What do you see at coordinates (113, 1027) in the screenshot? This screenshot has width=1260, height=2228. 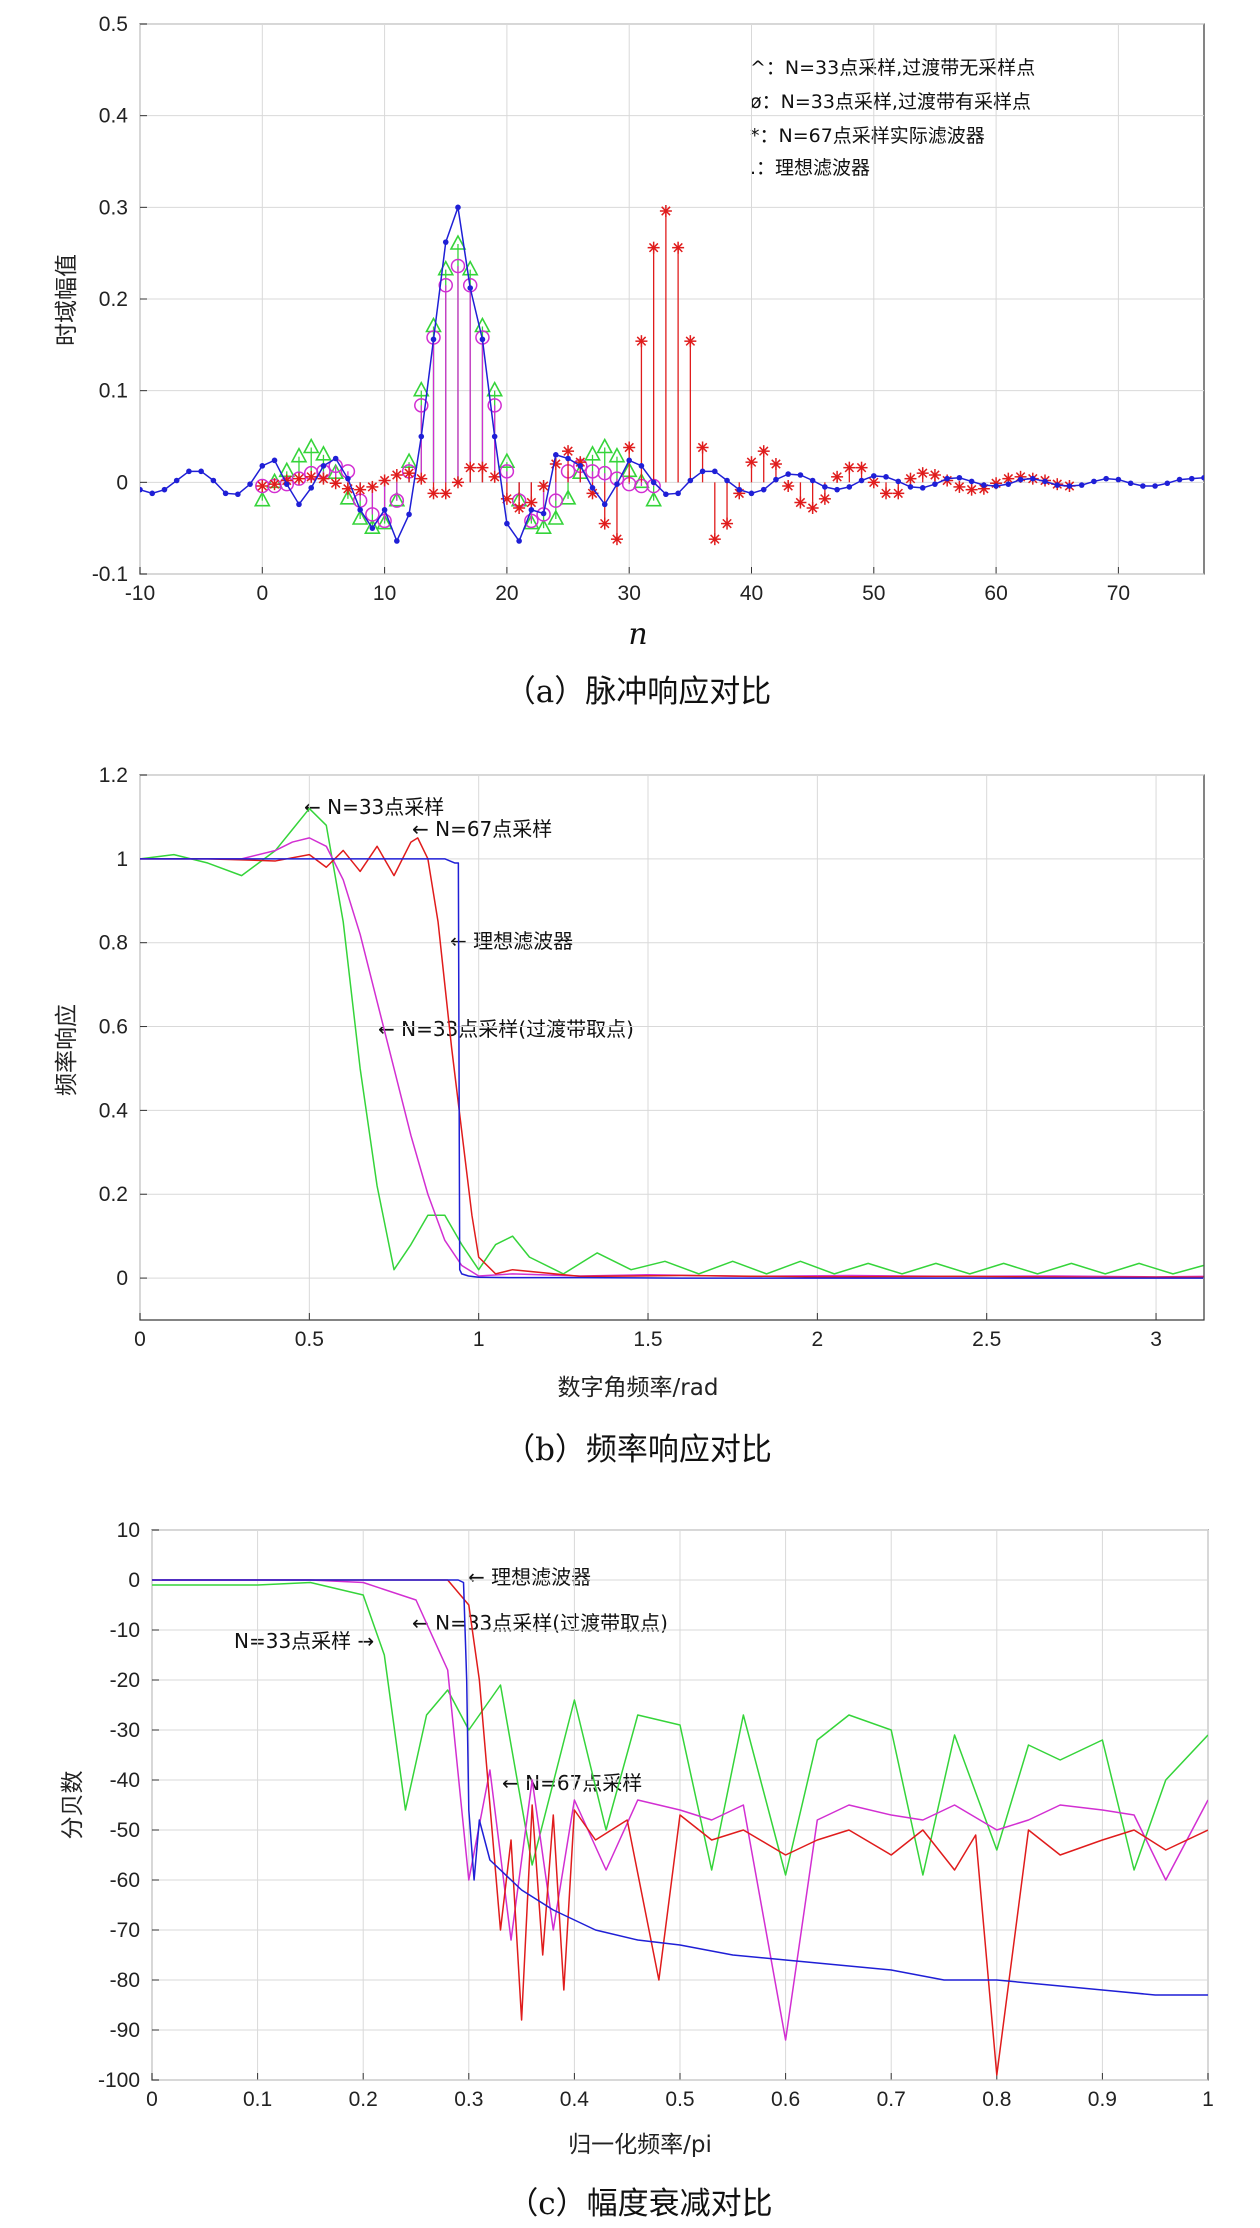 I see `y-tick-label: 0.6` at bounding box center [113, 1027].